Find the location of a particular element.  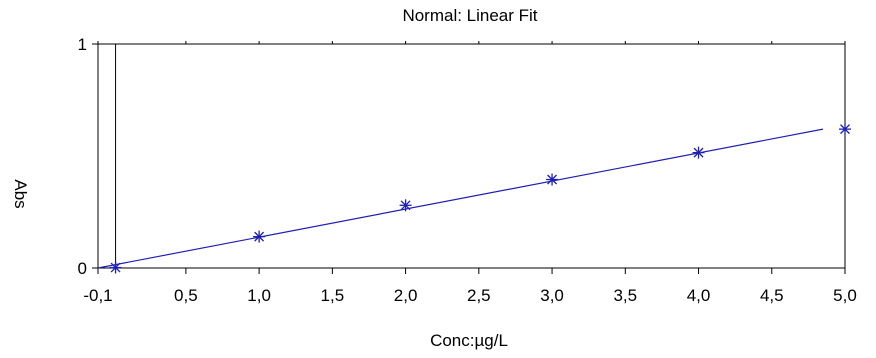

x-tick-label: 0,5 is located at coordinates (186, 295).